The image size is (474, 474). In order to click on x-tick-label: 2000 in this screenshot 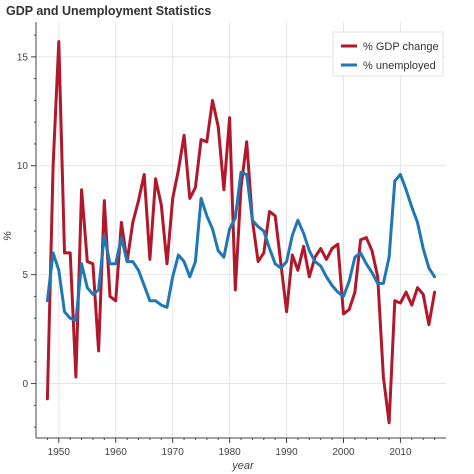, I will do `click(343, 452)`.